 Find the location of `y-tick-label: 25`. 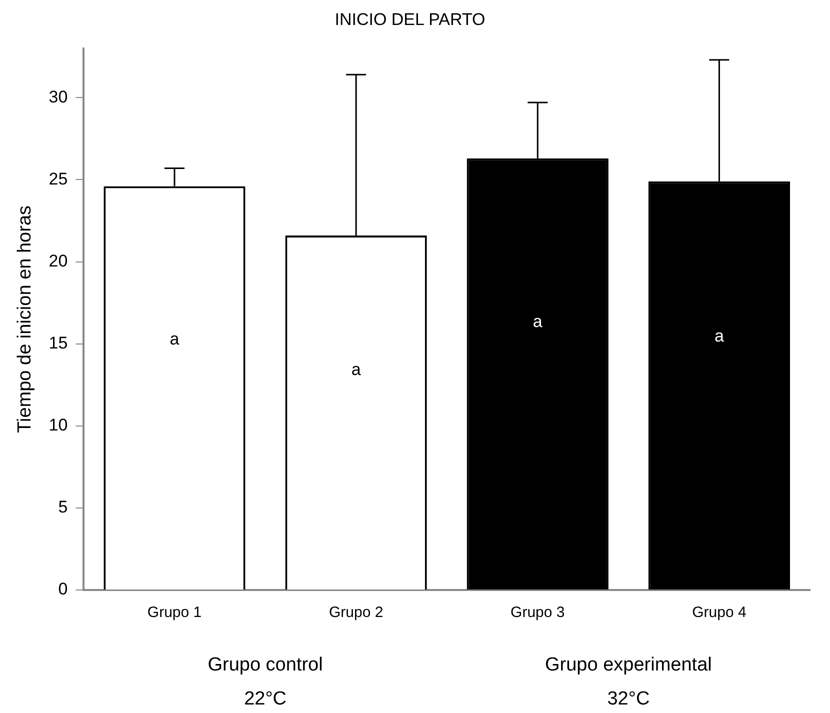

y-tick-label: 25 is located at coordinates (58, 178).